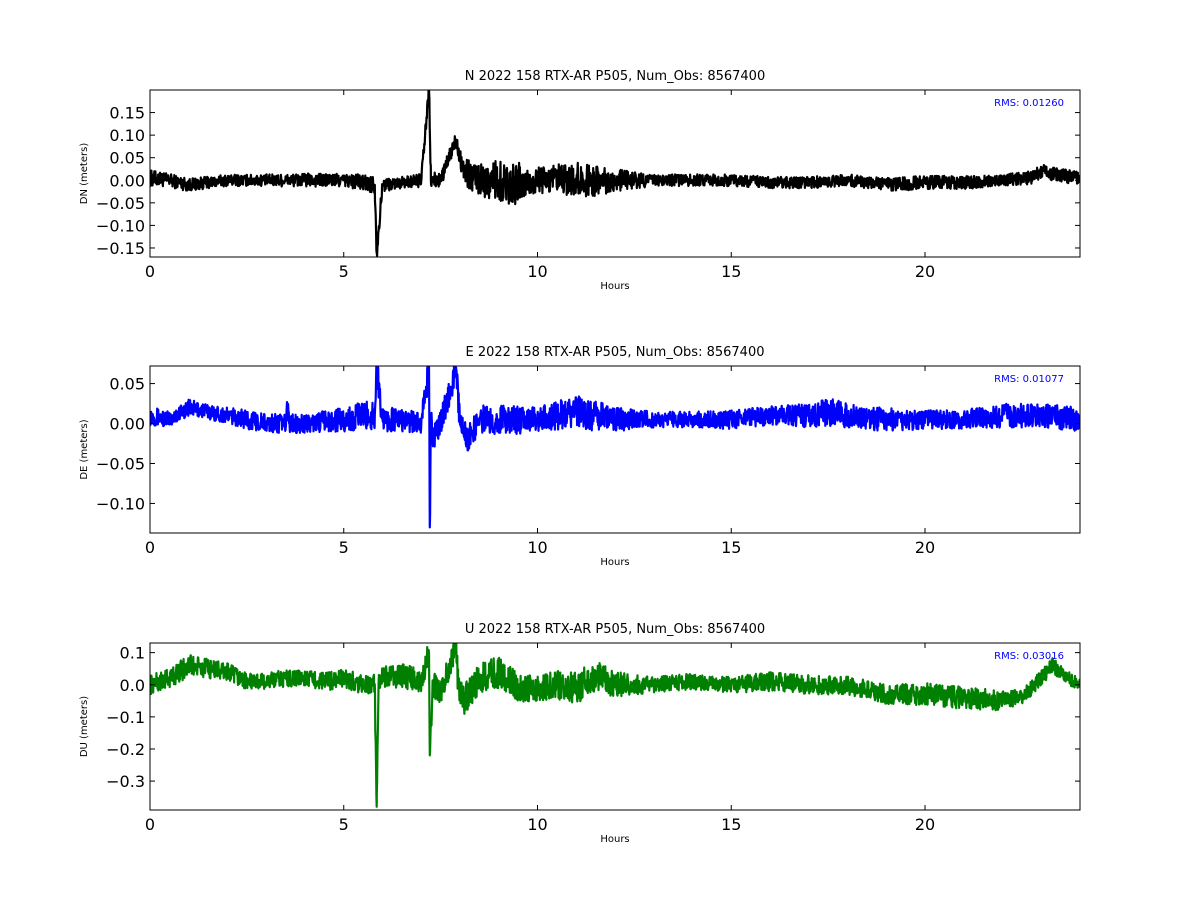 This screenshot has width=1200, height=900. I want to click on chart-title: E 2022 158 RTX-AR P505, Num_Obs: 8567400, so click(615, 352).